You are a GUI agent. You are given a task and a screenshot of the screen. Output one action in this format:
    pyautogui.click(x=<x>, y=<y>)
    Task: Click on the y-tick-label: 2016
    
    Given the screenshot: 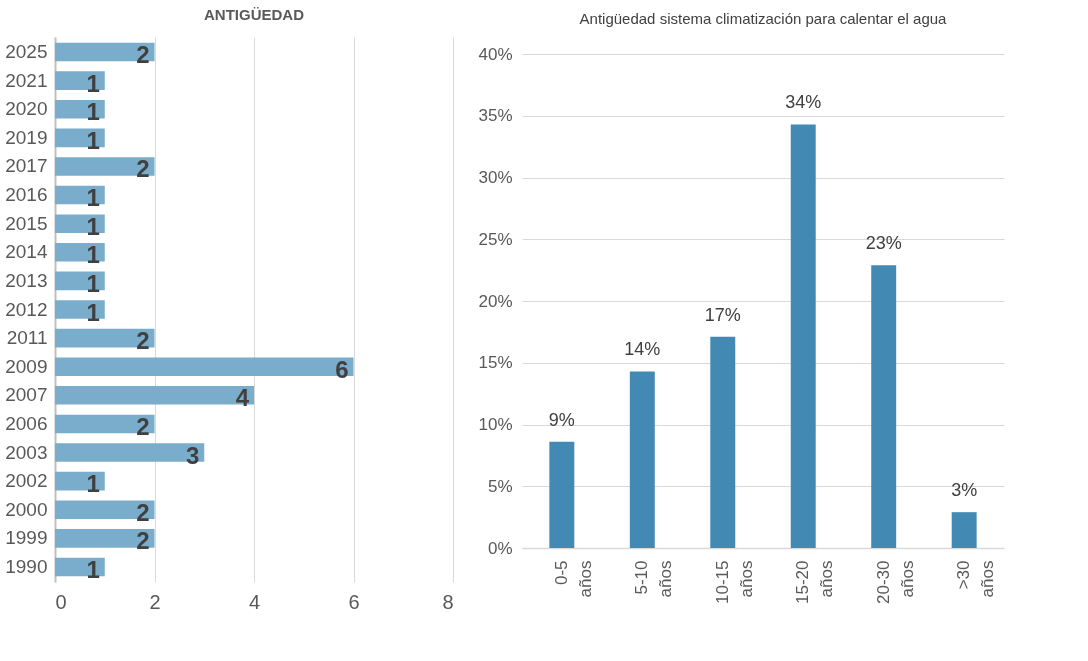 What is the action you would take?
    pyautogui.click(x=26, y=195)
    